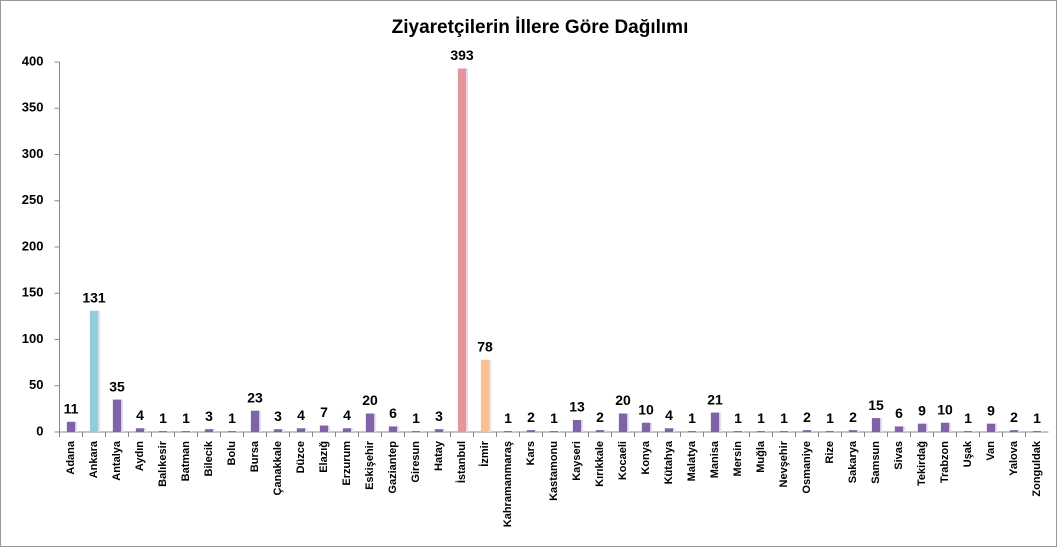 This screenshot has width=1057, height=547. Describe the element at coordinates (393, 467) in the screenshot. I see `x-tick-label: Gaziantep` at that location.